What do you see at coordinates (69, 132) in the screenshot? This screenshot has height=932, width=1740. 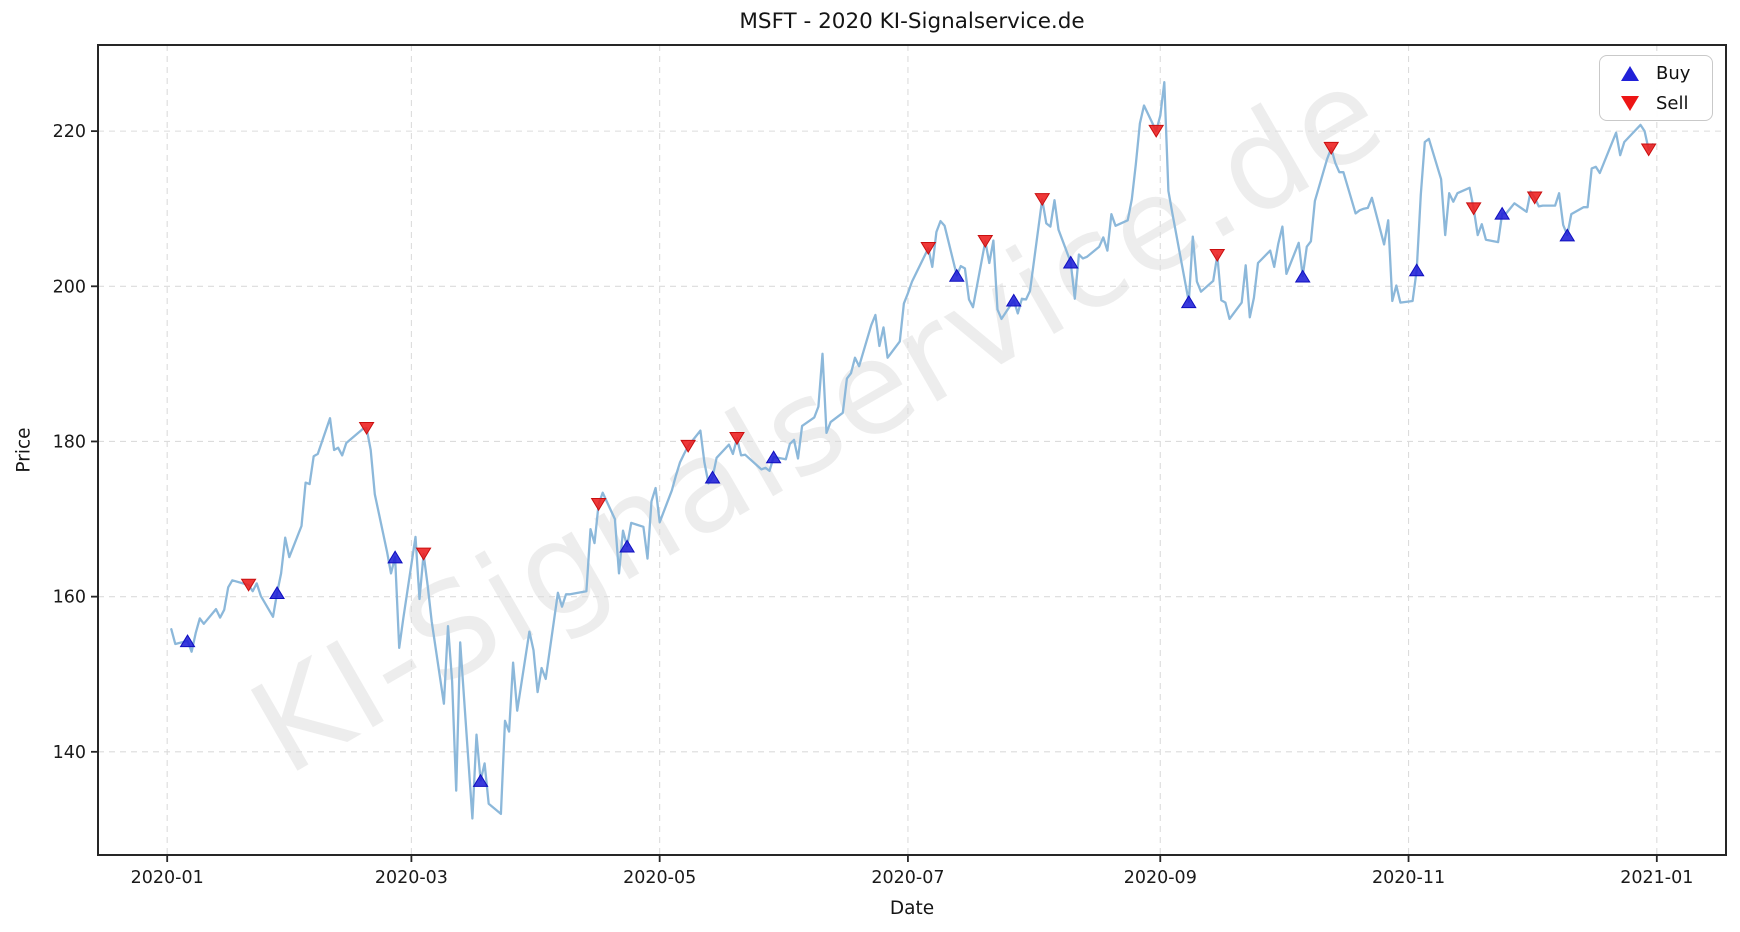 I see `y-tick-label: 220` at bounding box center [69, 132].